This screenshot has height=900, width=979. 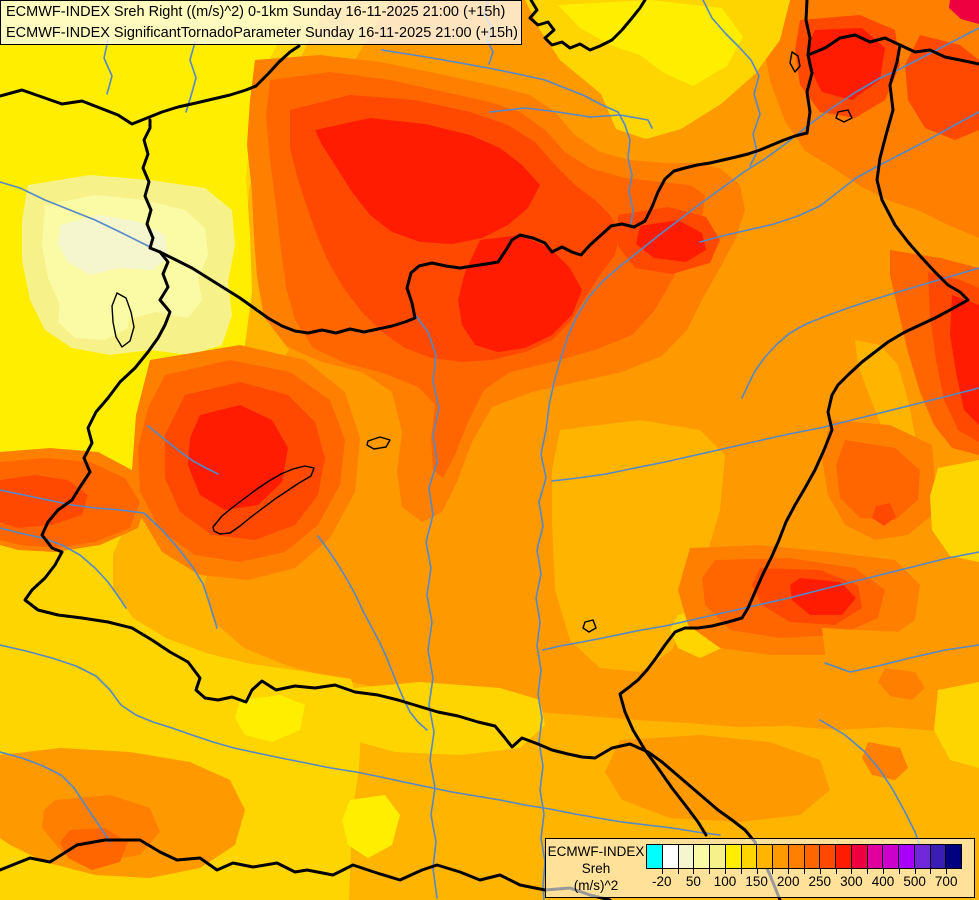 I want to click on legend-swatches, so click(x=804, y=856).